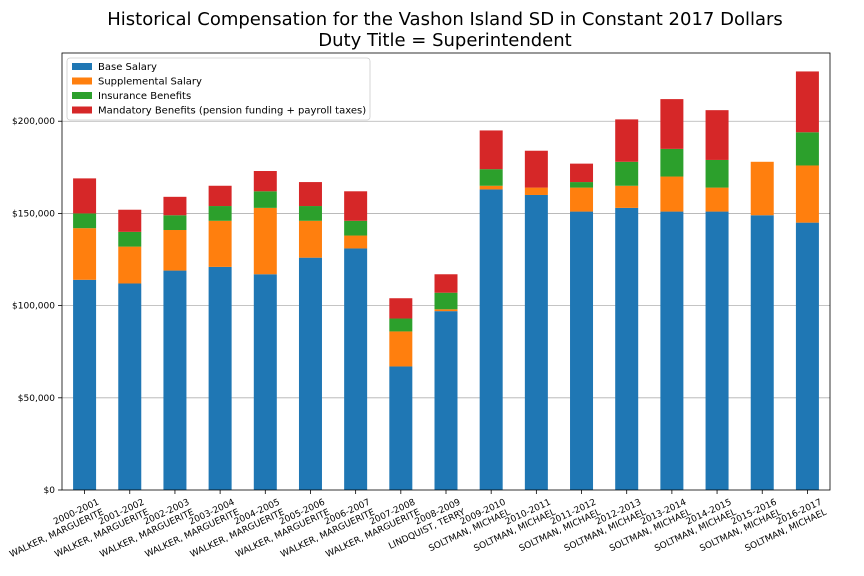  Describe the element at coordinates (127, 67) in the screenshot. I see `legend-label: Base Salary` at that location.